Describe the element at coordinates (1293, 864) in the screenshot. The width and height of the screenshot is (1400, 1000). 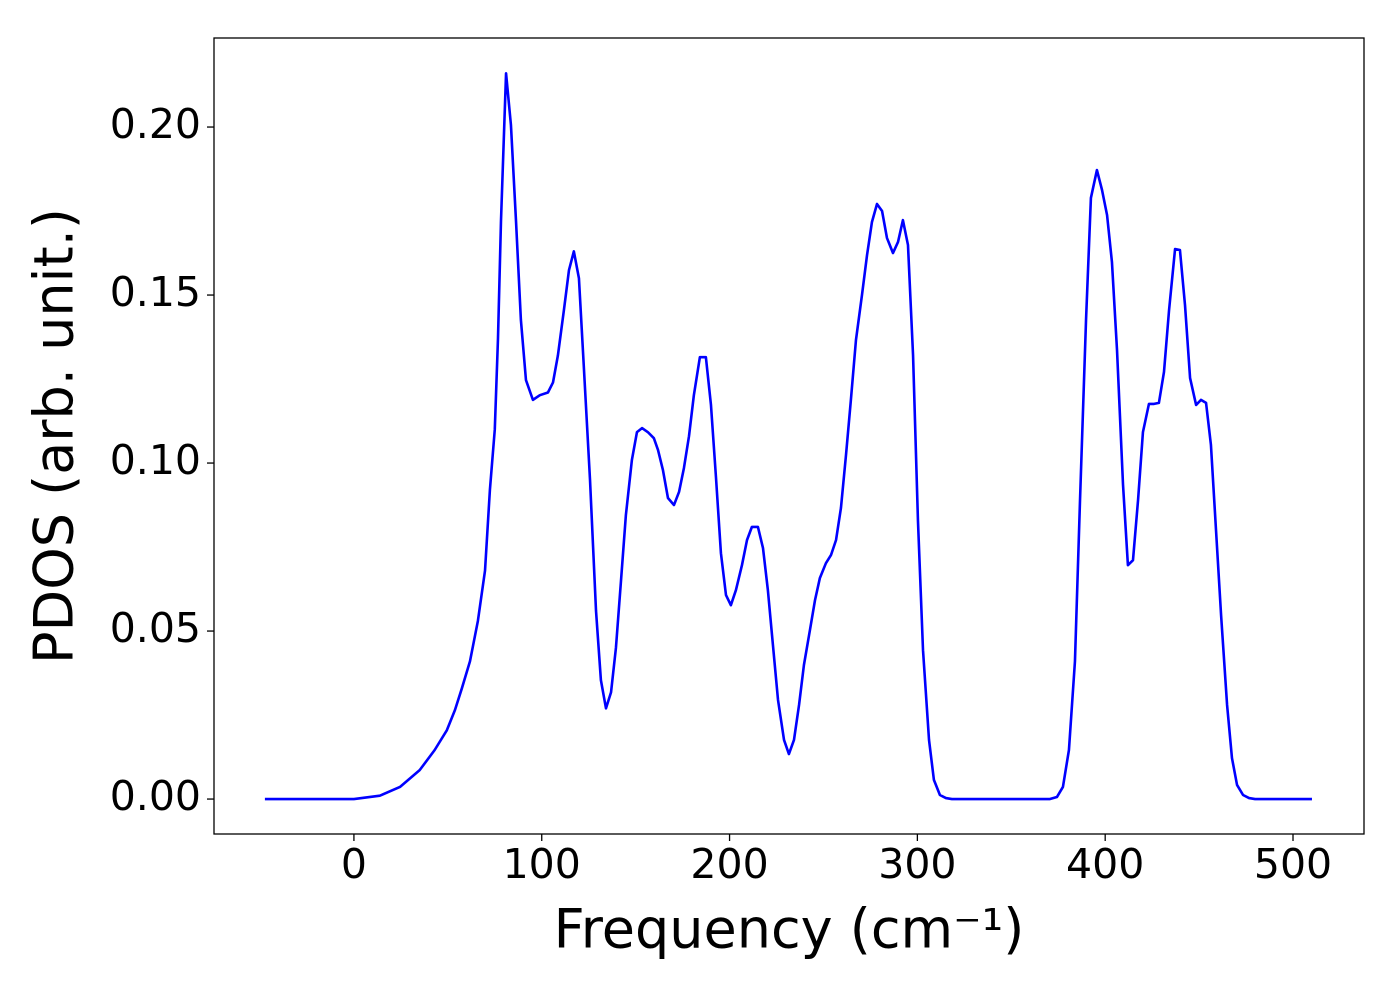
I see `x-tick-label: 500` at that location.